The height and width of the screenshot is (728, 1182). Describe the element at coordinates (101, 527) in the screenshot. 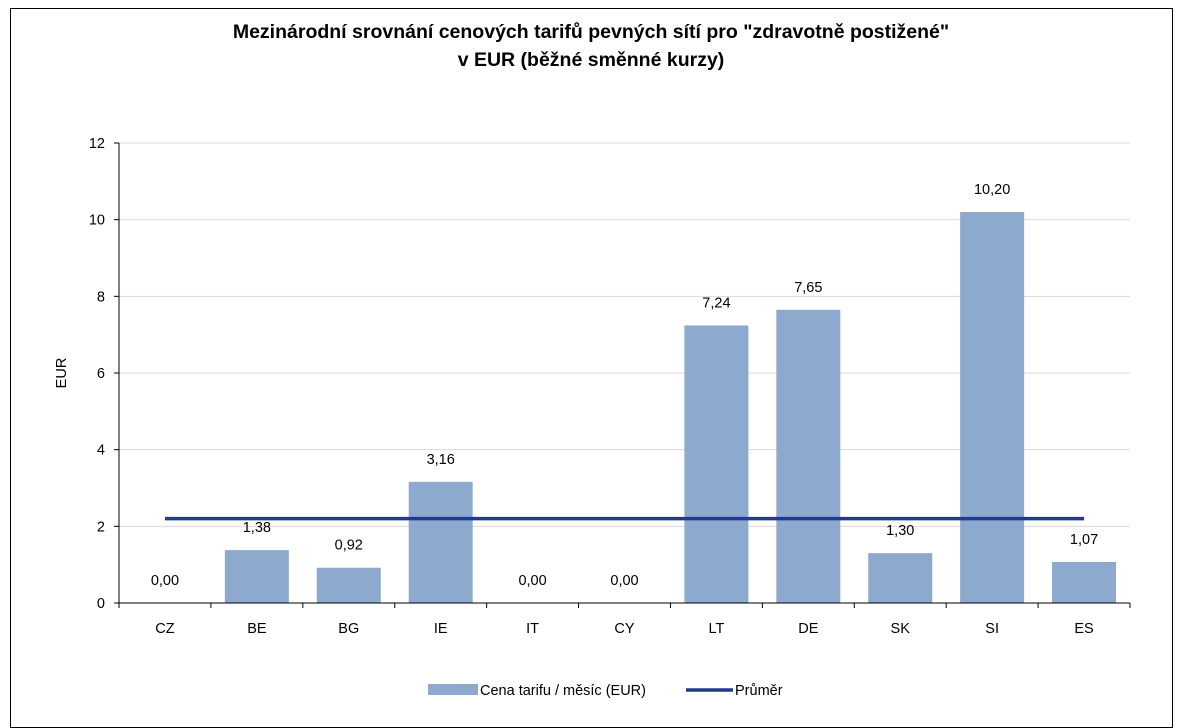

I see `y-tick-label: 2` at that location.